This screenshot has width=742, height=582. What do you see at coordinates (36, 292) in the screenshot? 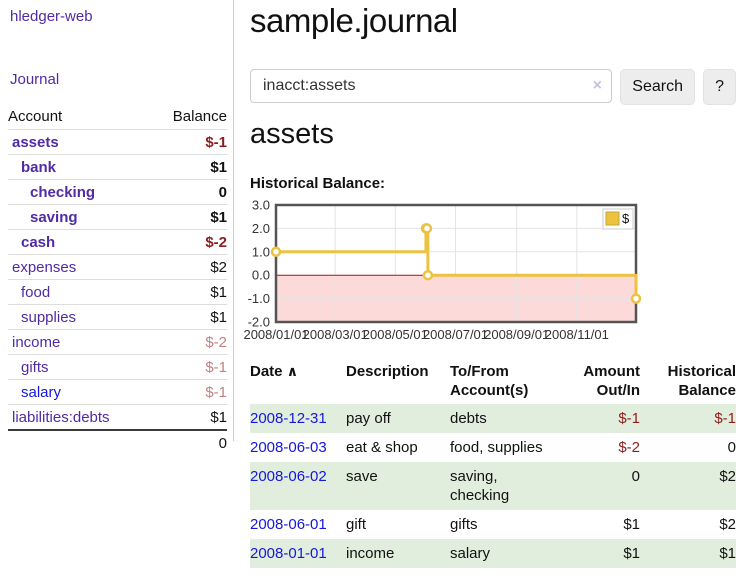
I see `sidebar-account-food: food` at bounding box center [36, 292].